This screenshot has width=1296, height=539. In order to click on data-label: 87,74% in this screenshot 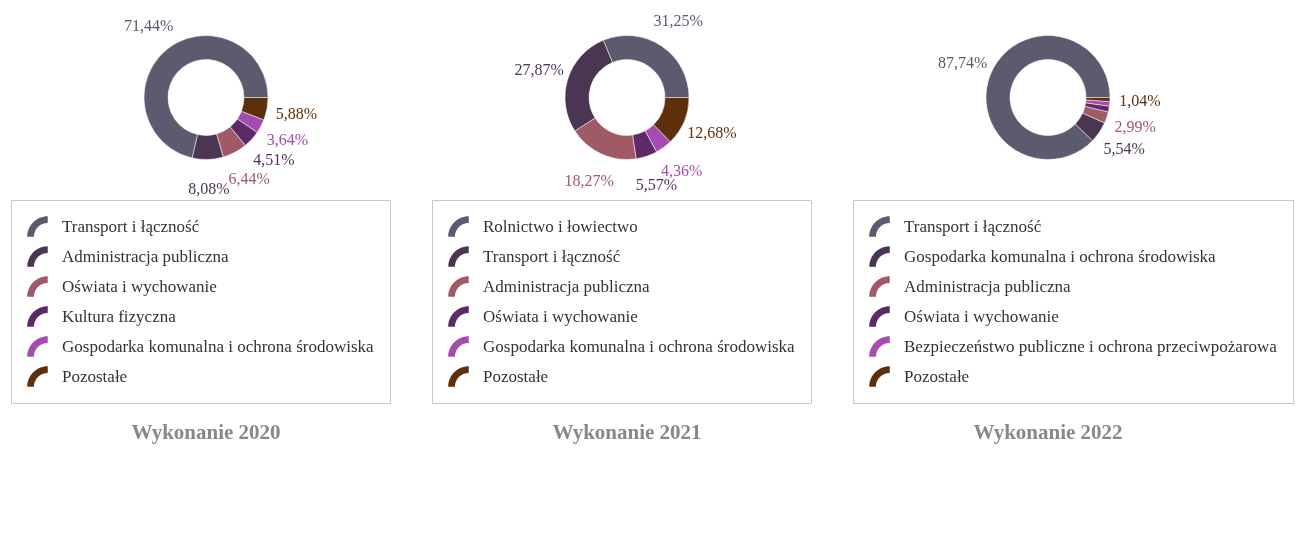, I will do `click(963, 62)`.